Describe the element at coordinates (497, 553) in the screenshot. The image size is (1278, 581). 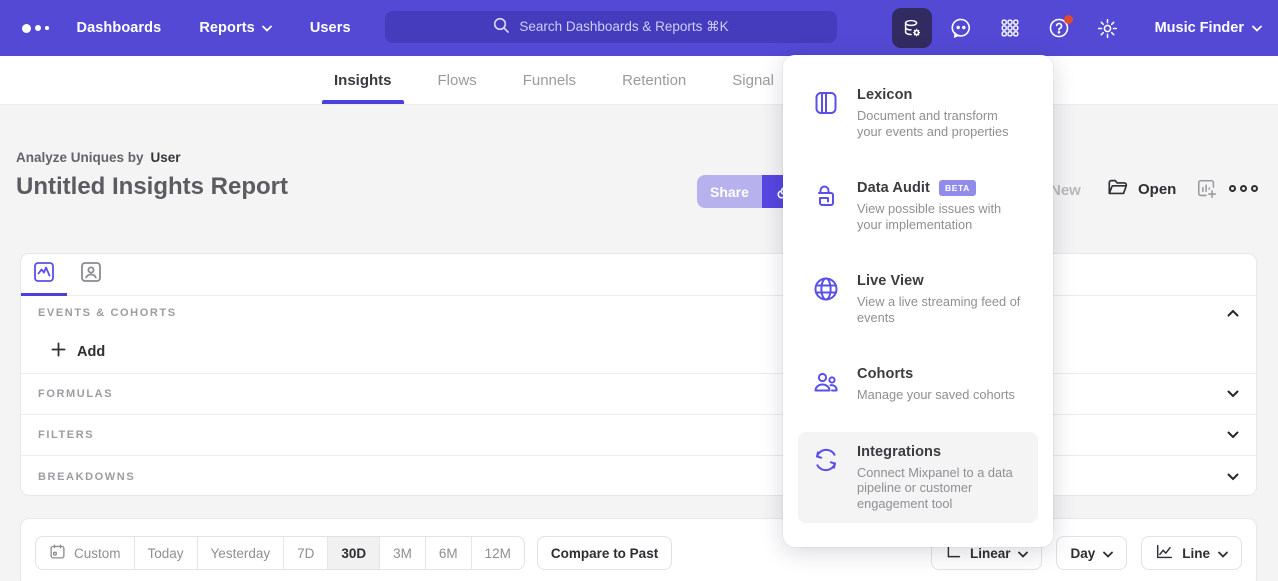
I see `range-12m: 12M` at that location.